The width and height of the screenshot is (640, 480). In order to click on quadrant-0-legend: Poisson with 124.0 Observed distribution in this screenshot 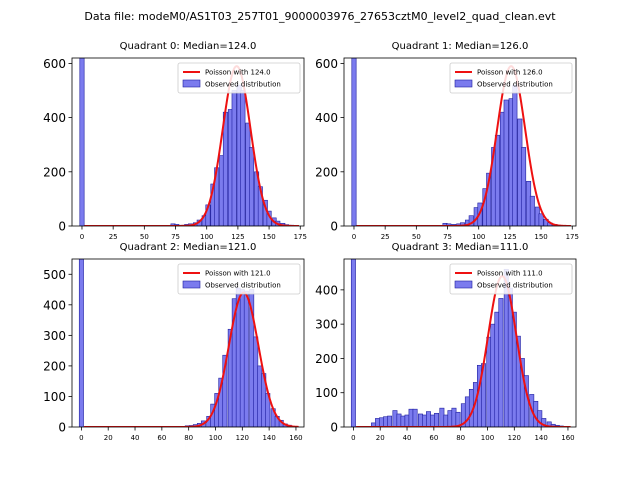, I will do `click(239, 78)`.